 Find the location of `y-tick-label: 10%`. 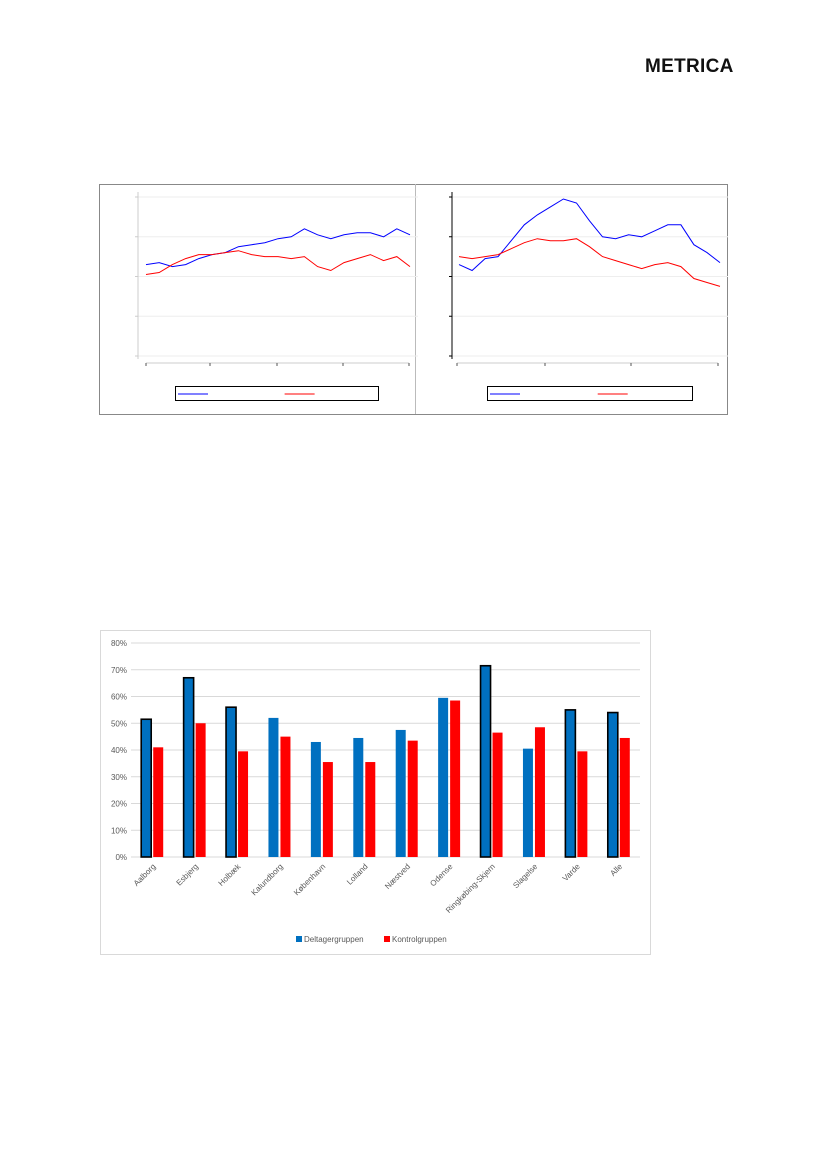

y-tick-label: 10% is located at coordinates (119, 830).